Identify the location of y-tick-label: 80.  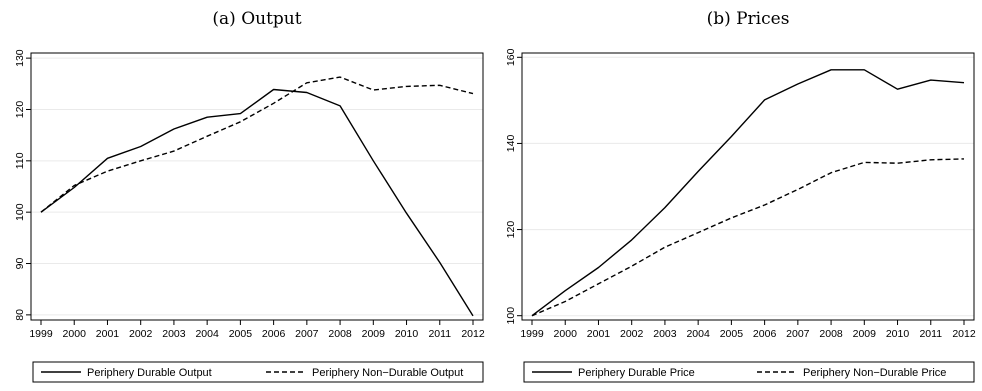
(20, 315).